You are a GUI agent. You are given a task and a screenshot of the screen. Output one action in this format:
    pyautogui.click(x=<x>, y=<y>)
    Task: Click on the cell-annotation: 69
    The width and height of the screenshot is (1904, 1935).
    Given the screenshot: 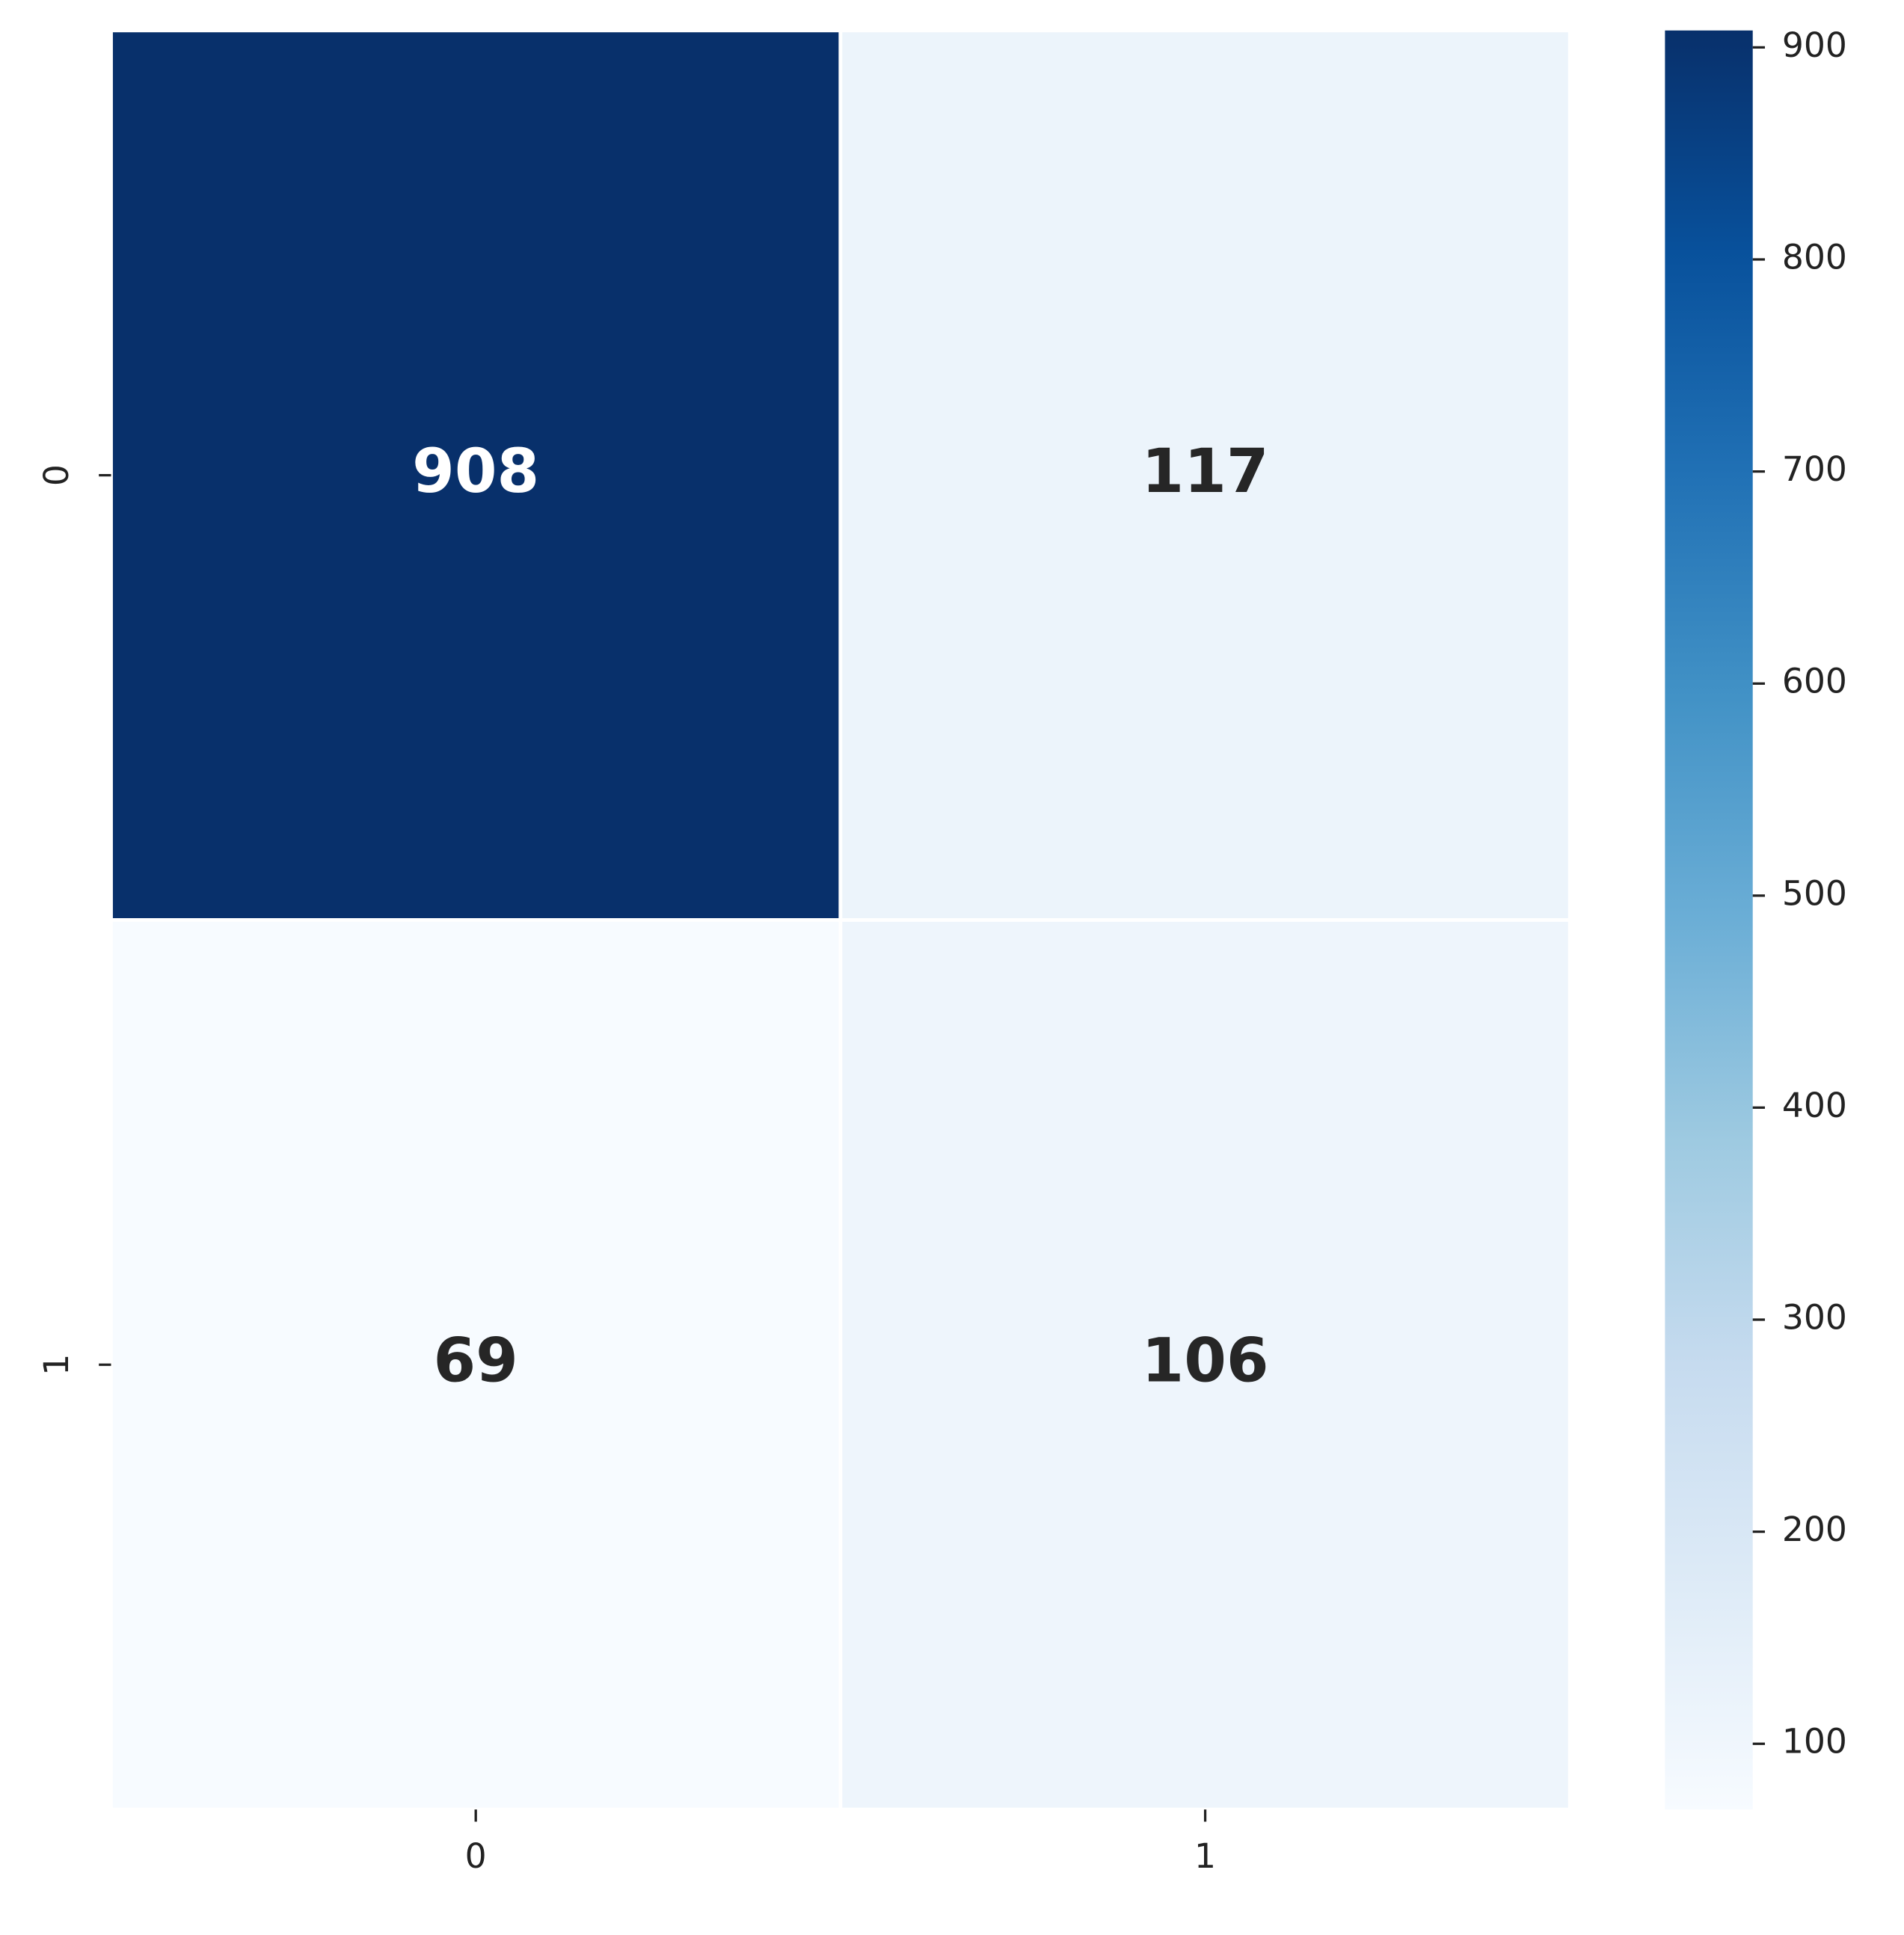 What is the action you would take?
    pyautogui.click(x=475, y=1361)
    